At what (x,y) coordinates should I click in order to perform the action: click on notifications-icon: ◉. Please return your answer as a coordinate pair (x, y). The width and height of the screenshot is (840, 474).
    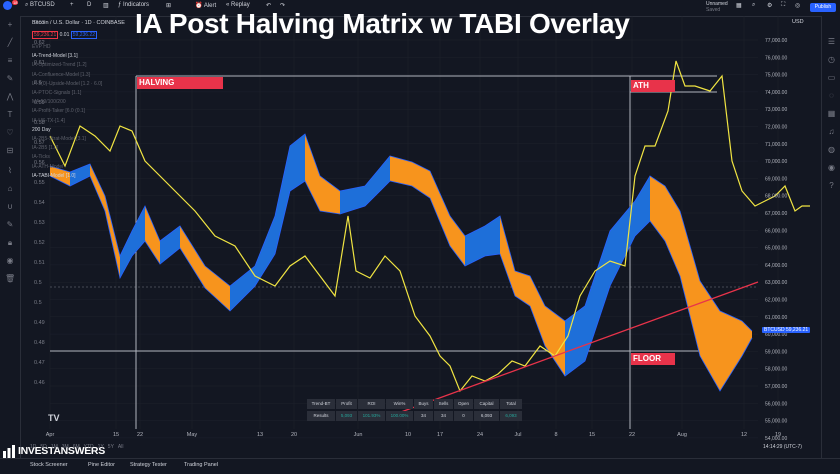
    Looking at the image, I should click on (831, 167).